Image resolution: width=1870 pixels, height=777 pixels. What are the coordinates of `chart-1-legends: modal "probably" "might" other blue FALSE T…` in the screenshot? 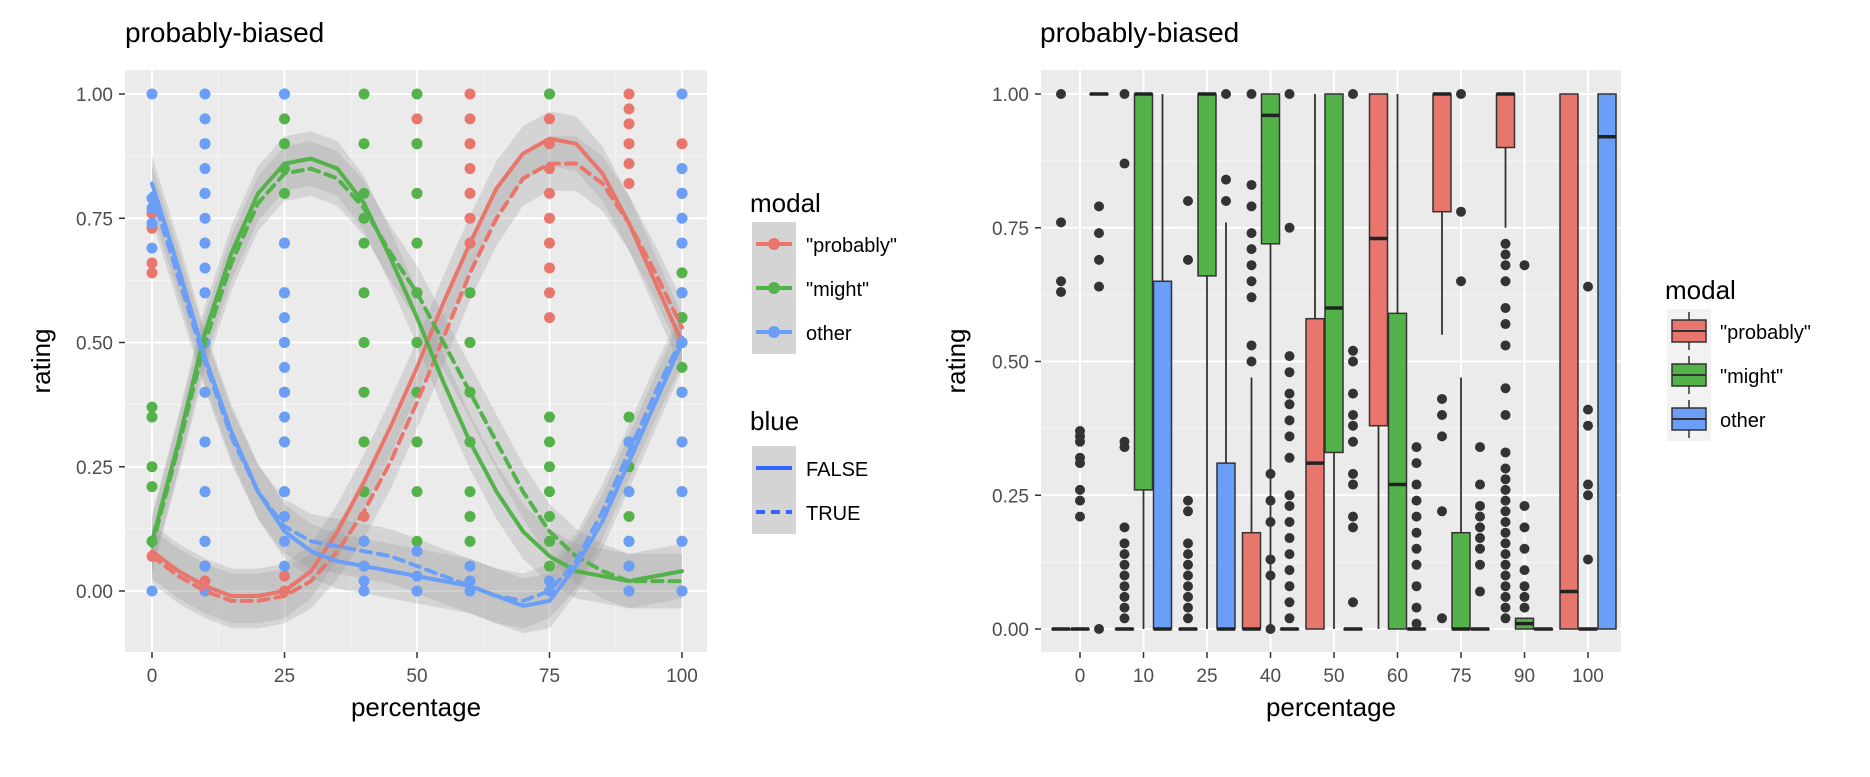 It's located at (823, 361).